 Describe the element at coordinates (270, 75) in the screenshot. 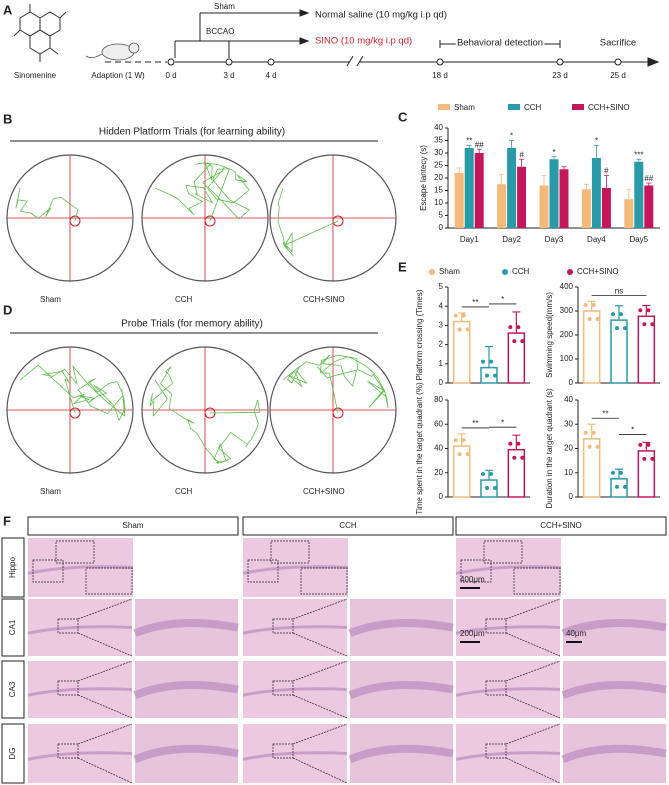

I see `day-label: 4 d` at that location.